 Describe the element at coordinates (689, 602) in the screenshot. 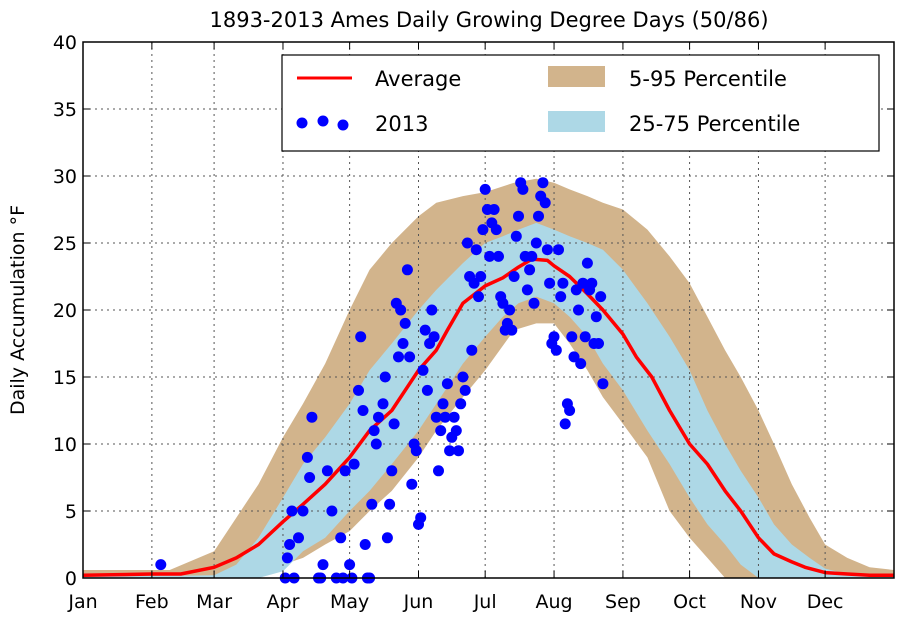

I see `x-tick-label: Oct` at that location.